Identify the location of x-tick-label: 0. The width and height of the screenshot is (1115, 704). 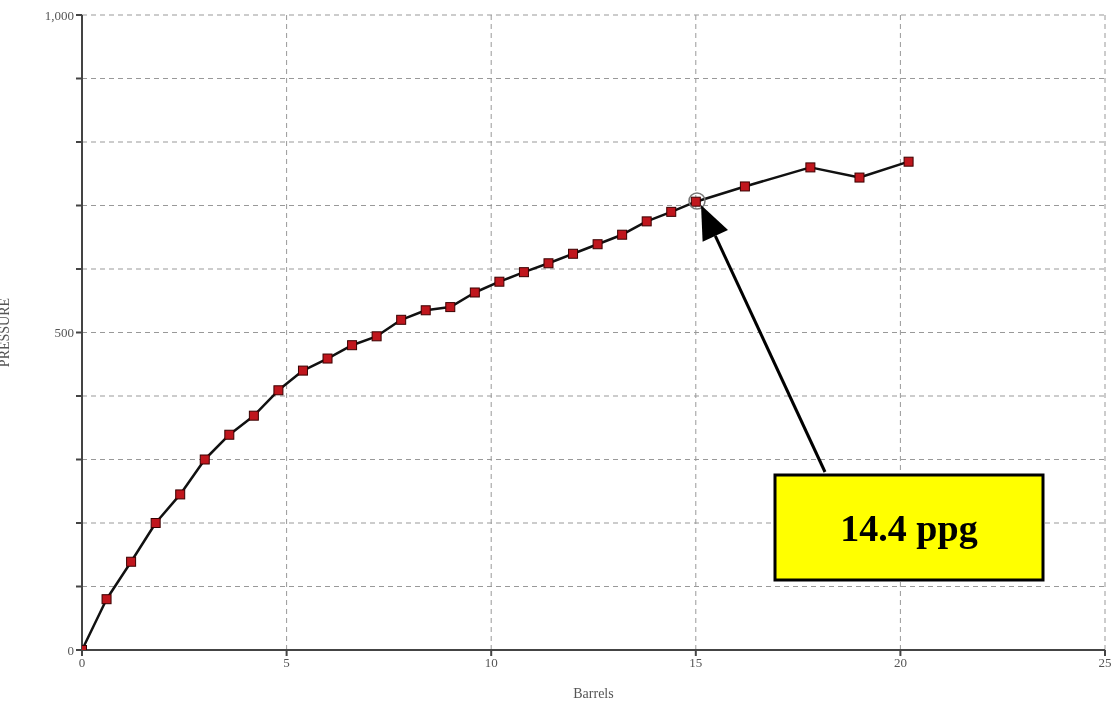
(82, 663).